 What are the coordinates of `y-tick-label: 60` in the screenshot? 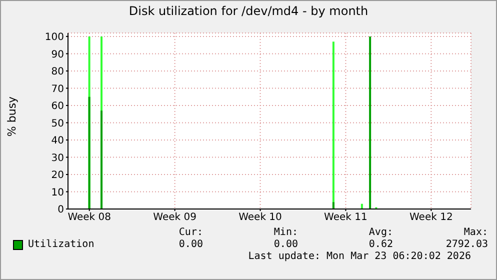 It's located at (57, 106).